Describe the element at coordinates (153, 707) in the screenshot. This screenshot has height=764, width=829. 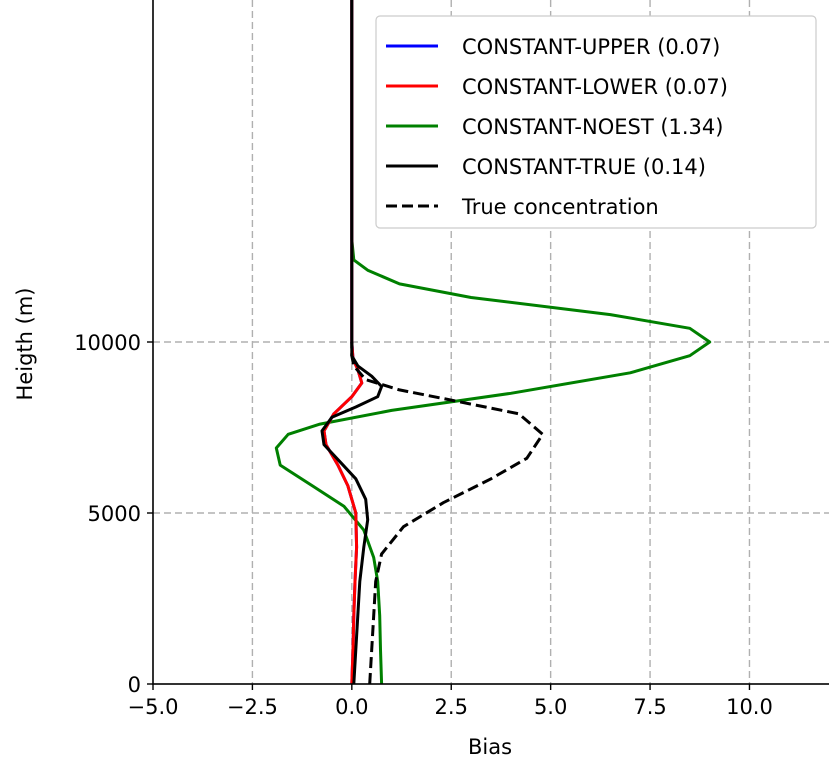
I see `x-tick-label: −5.0` at that location.